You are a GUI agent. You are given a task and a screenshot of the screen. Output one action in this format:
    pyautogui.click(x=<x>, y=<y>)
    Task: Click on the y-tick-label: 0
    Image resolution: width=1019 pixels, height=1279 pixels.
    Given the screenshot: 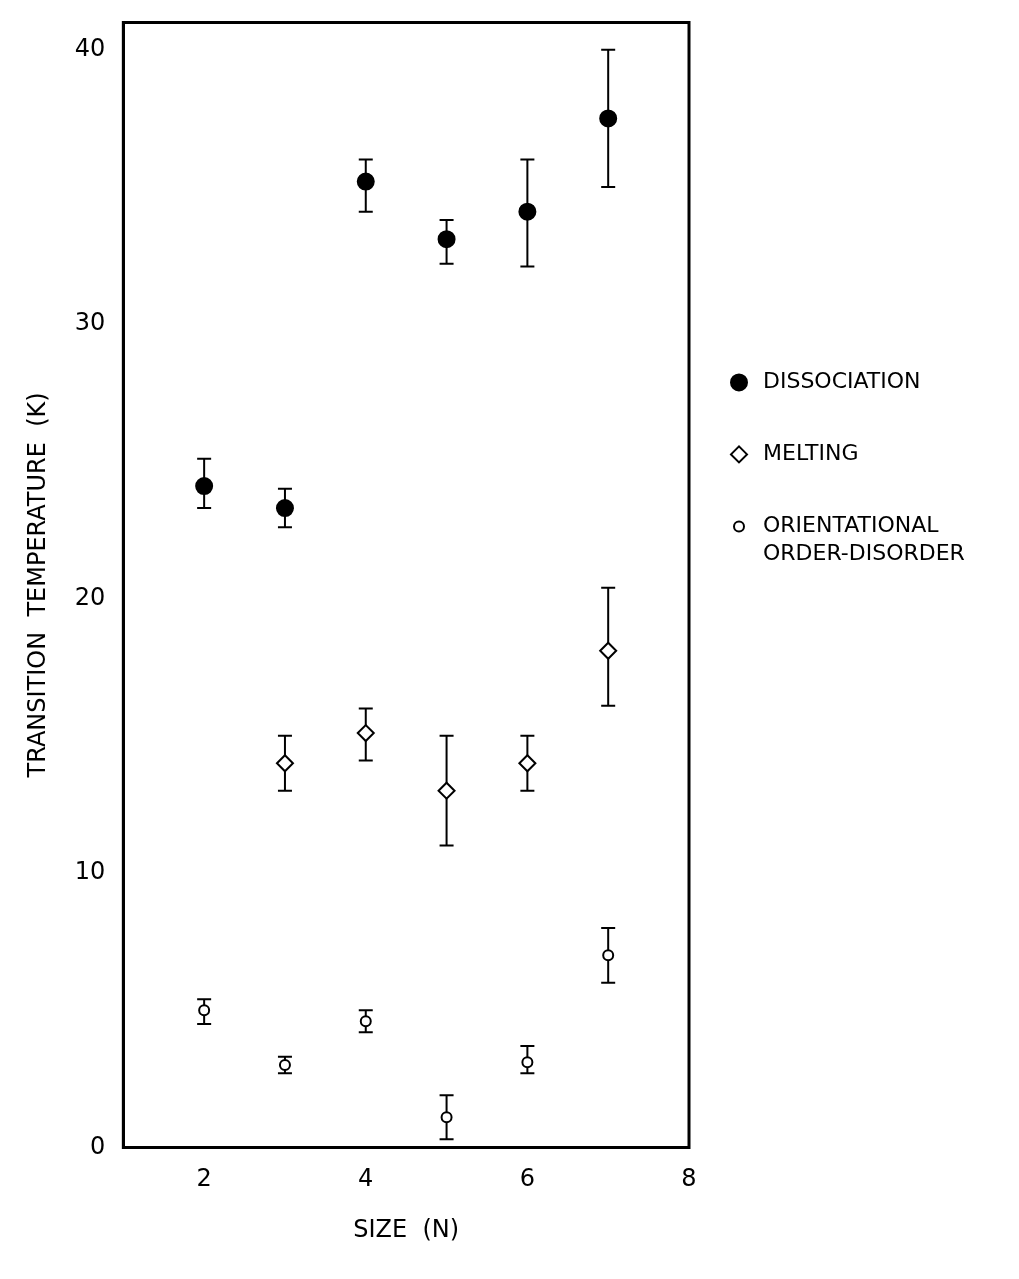 What is the action you would take?
    pyautogui.click(x=98, y=1145)
    